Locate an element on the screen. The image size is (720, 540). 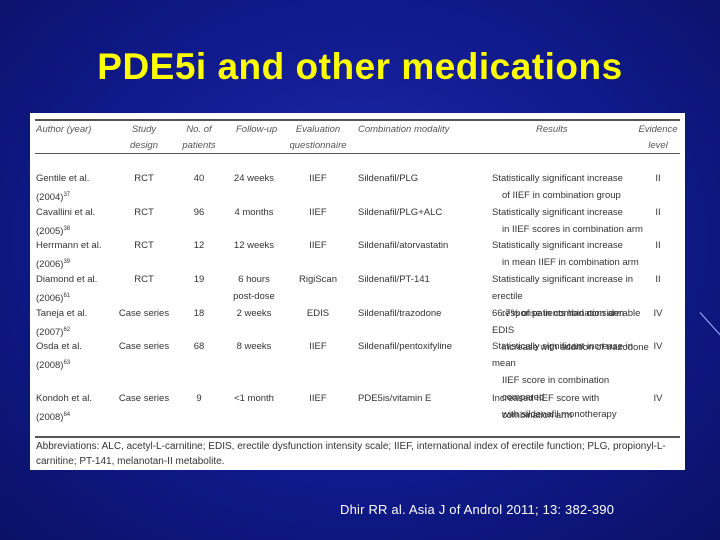
decorative-line is located at coordinates (709, 325).